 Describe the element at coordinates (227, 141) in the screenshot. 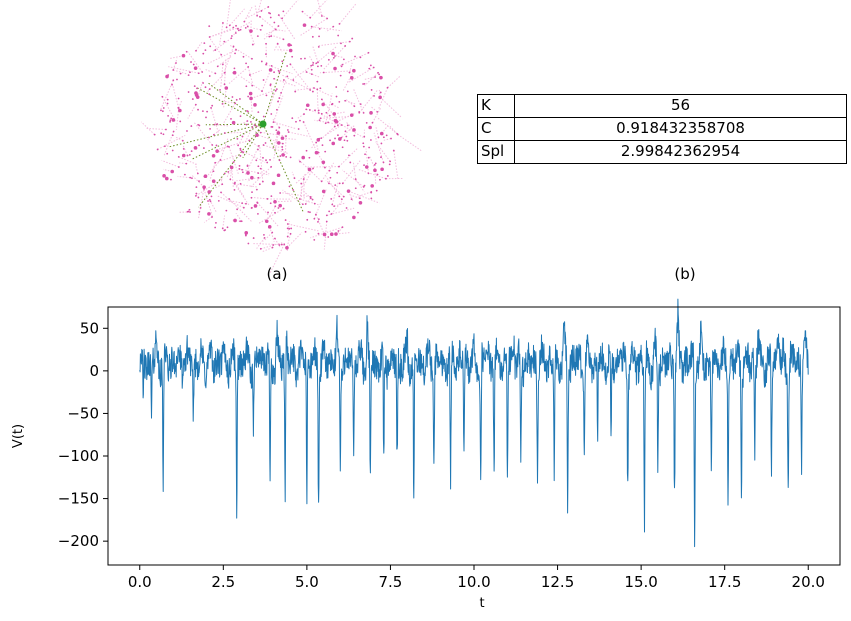

I see `hub-edge` at that location.